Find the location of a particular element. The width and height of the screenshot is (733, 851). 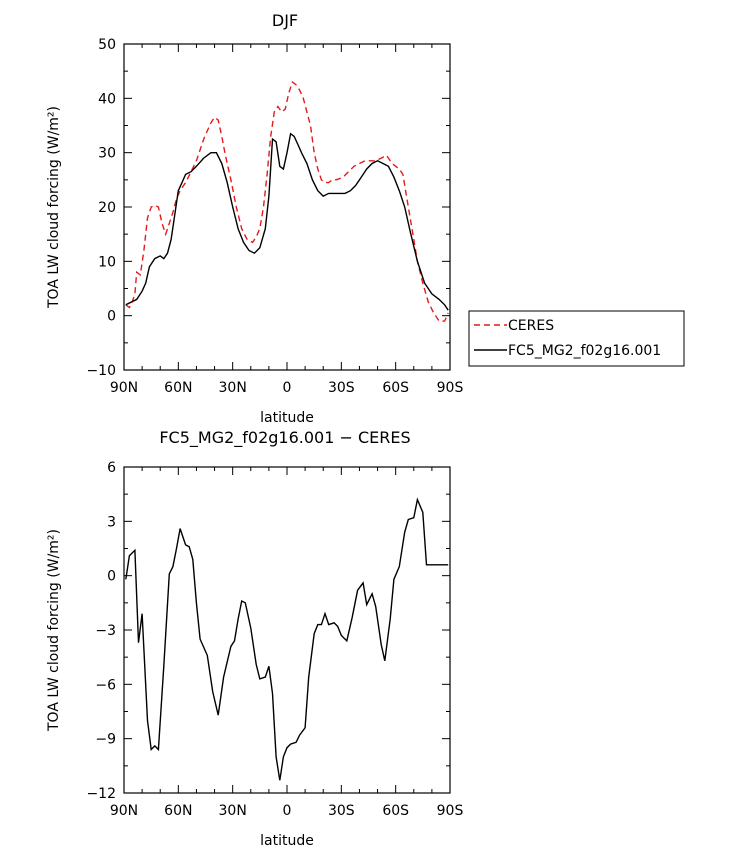

y-tick-label: 20 is located at coordinates (107, 208).